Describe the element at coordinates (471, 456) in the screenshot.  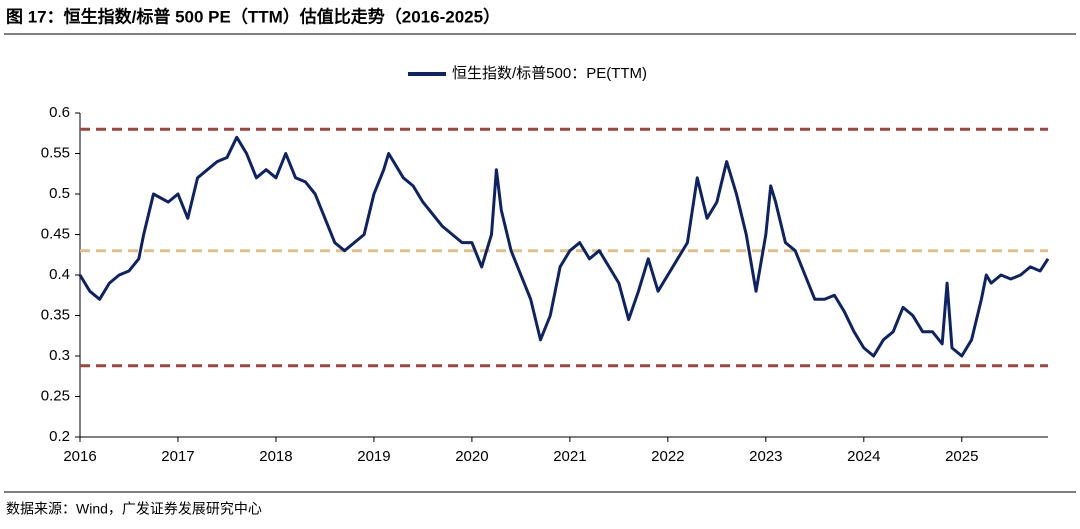
I see `x-tick-label: 2020` at that location.